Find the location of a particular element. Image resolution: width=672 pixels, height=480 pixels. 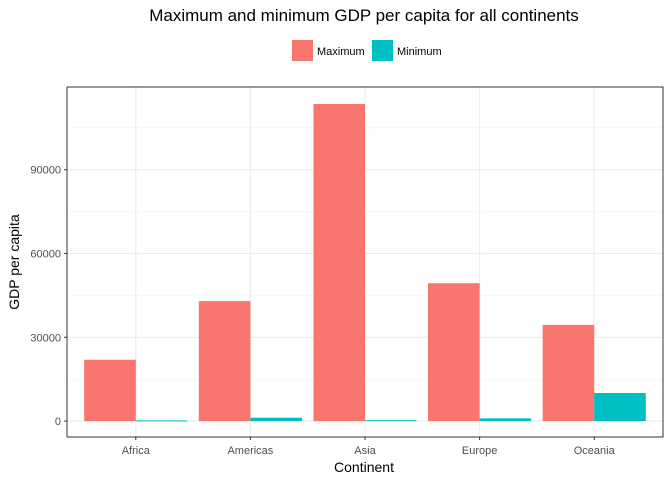

x-axis-title: Continent is located at coordinates (364, 467).